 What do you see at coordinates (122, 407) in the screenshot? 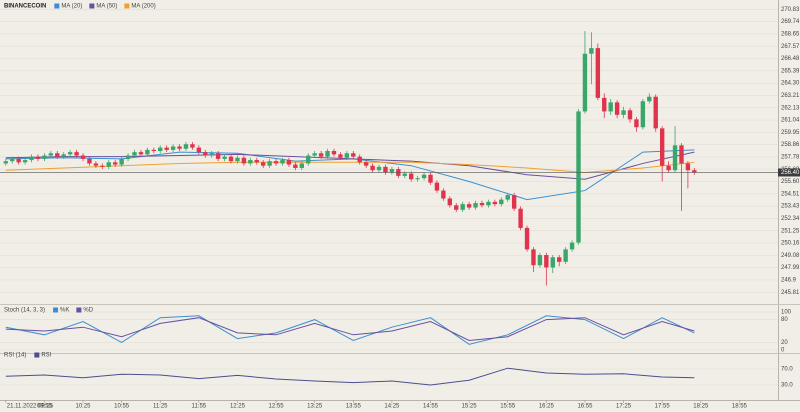
I see `x-tick-label: 10:55` at bounding box center [122, 407].